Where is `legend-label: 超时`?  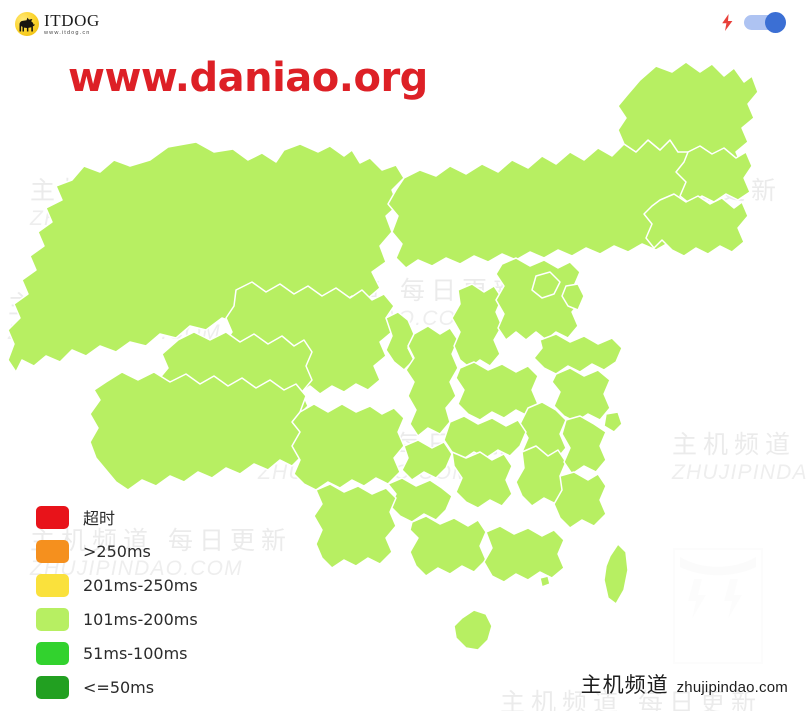 legend-label: 超时 is located at coordinates (99, 518).